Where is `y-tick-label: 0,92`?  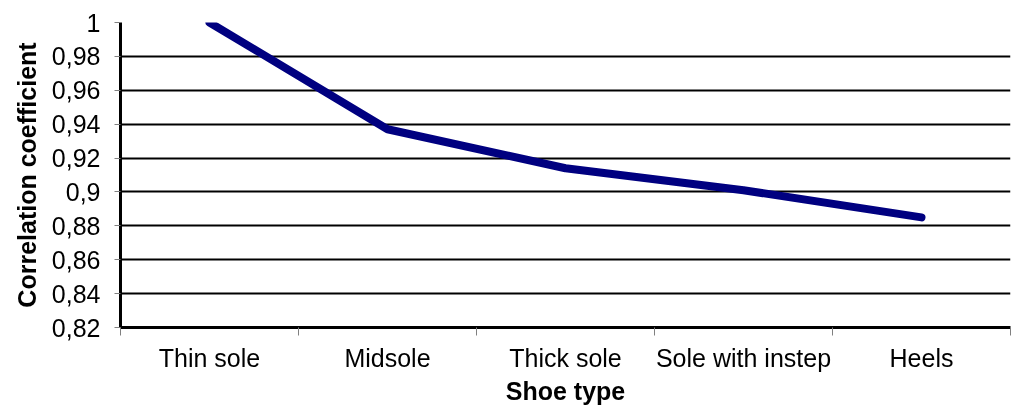
y-tick-label: 0,92 is located at coordinates (76, 158).